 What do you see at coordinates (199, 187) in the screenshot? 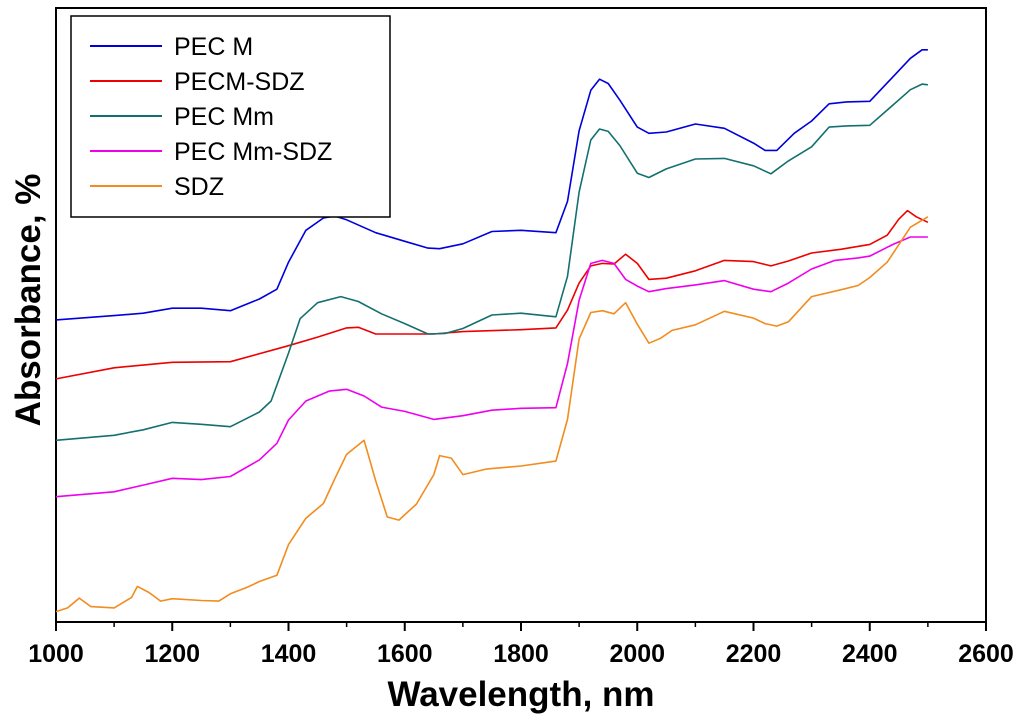
I see `legend-label: SDZ` at bounding box center [199, 187].